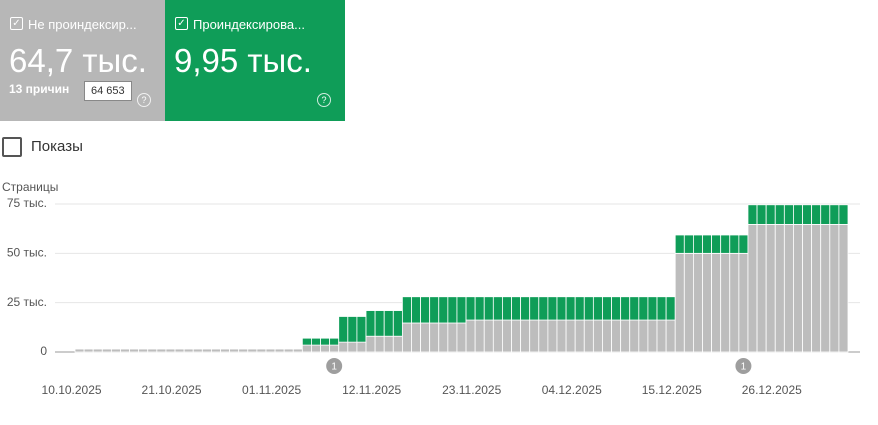  What do you see at coordinates (27, 302) in the screenshot?
I see `y-tick-label: 25 тыс.` at bounding box center [27, 302].